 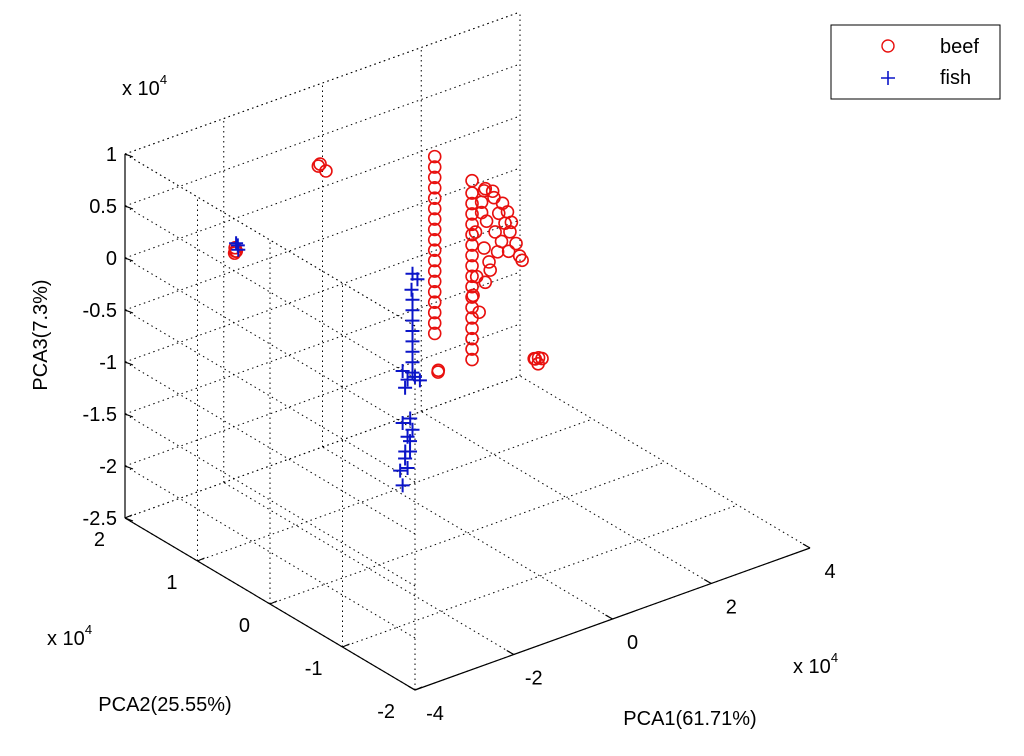 What do you see at coordinates (815, 664) in the screenshot?
I see `x-exponent-label: x 104` at bounding box center [815, 664].